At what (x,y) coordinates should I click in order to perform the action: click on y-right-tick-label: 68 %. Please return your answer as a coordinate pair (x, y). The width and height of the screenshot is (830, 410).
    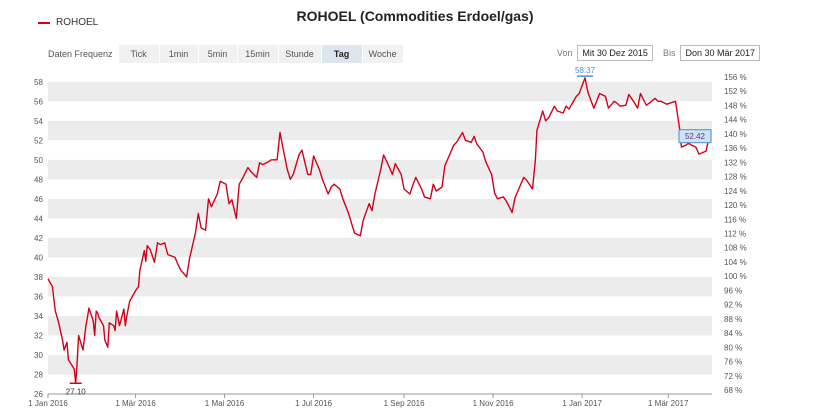
    Looking at the image, I should click on (733, 390).